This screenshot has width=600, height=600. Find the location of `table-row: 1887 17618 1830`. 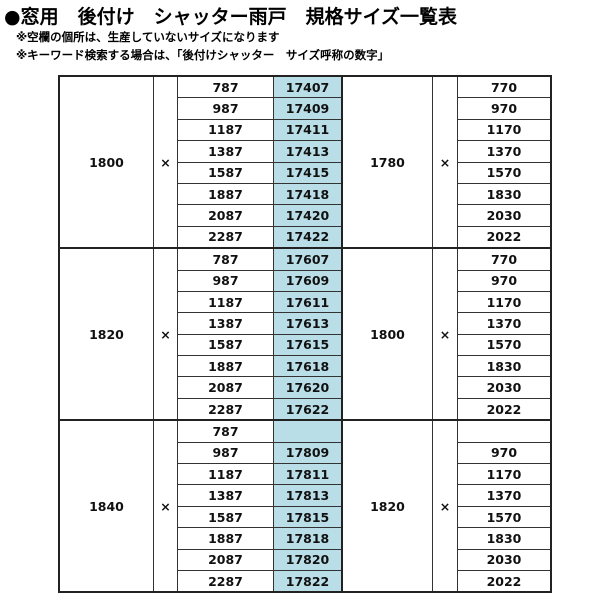

table-row: 1887 17618 1830 is located at coordinates (305, 366).